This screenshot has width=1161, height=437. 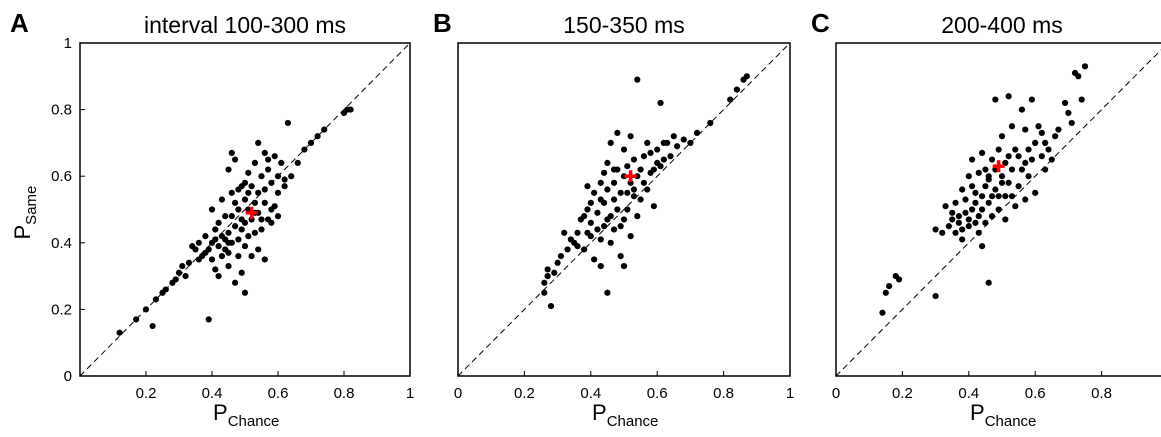 I want to click on panel-letter: C, so click(x=820, y=23).